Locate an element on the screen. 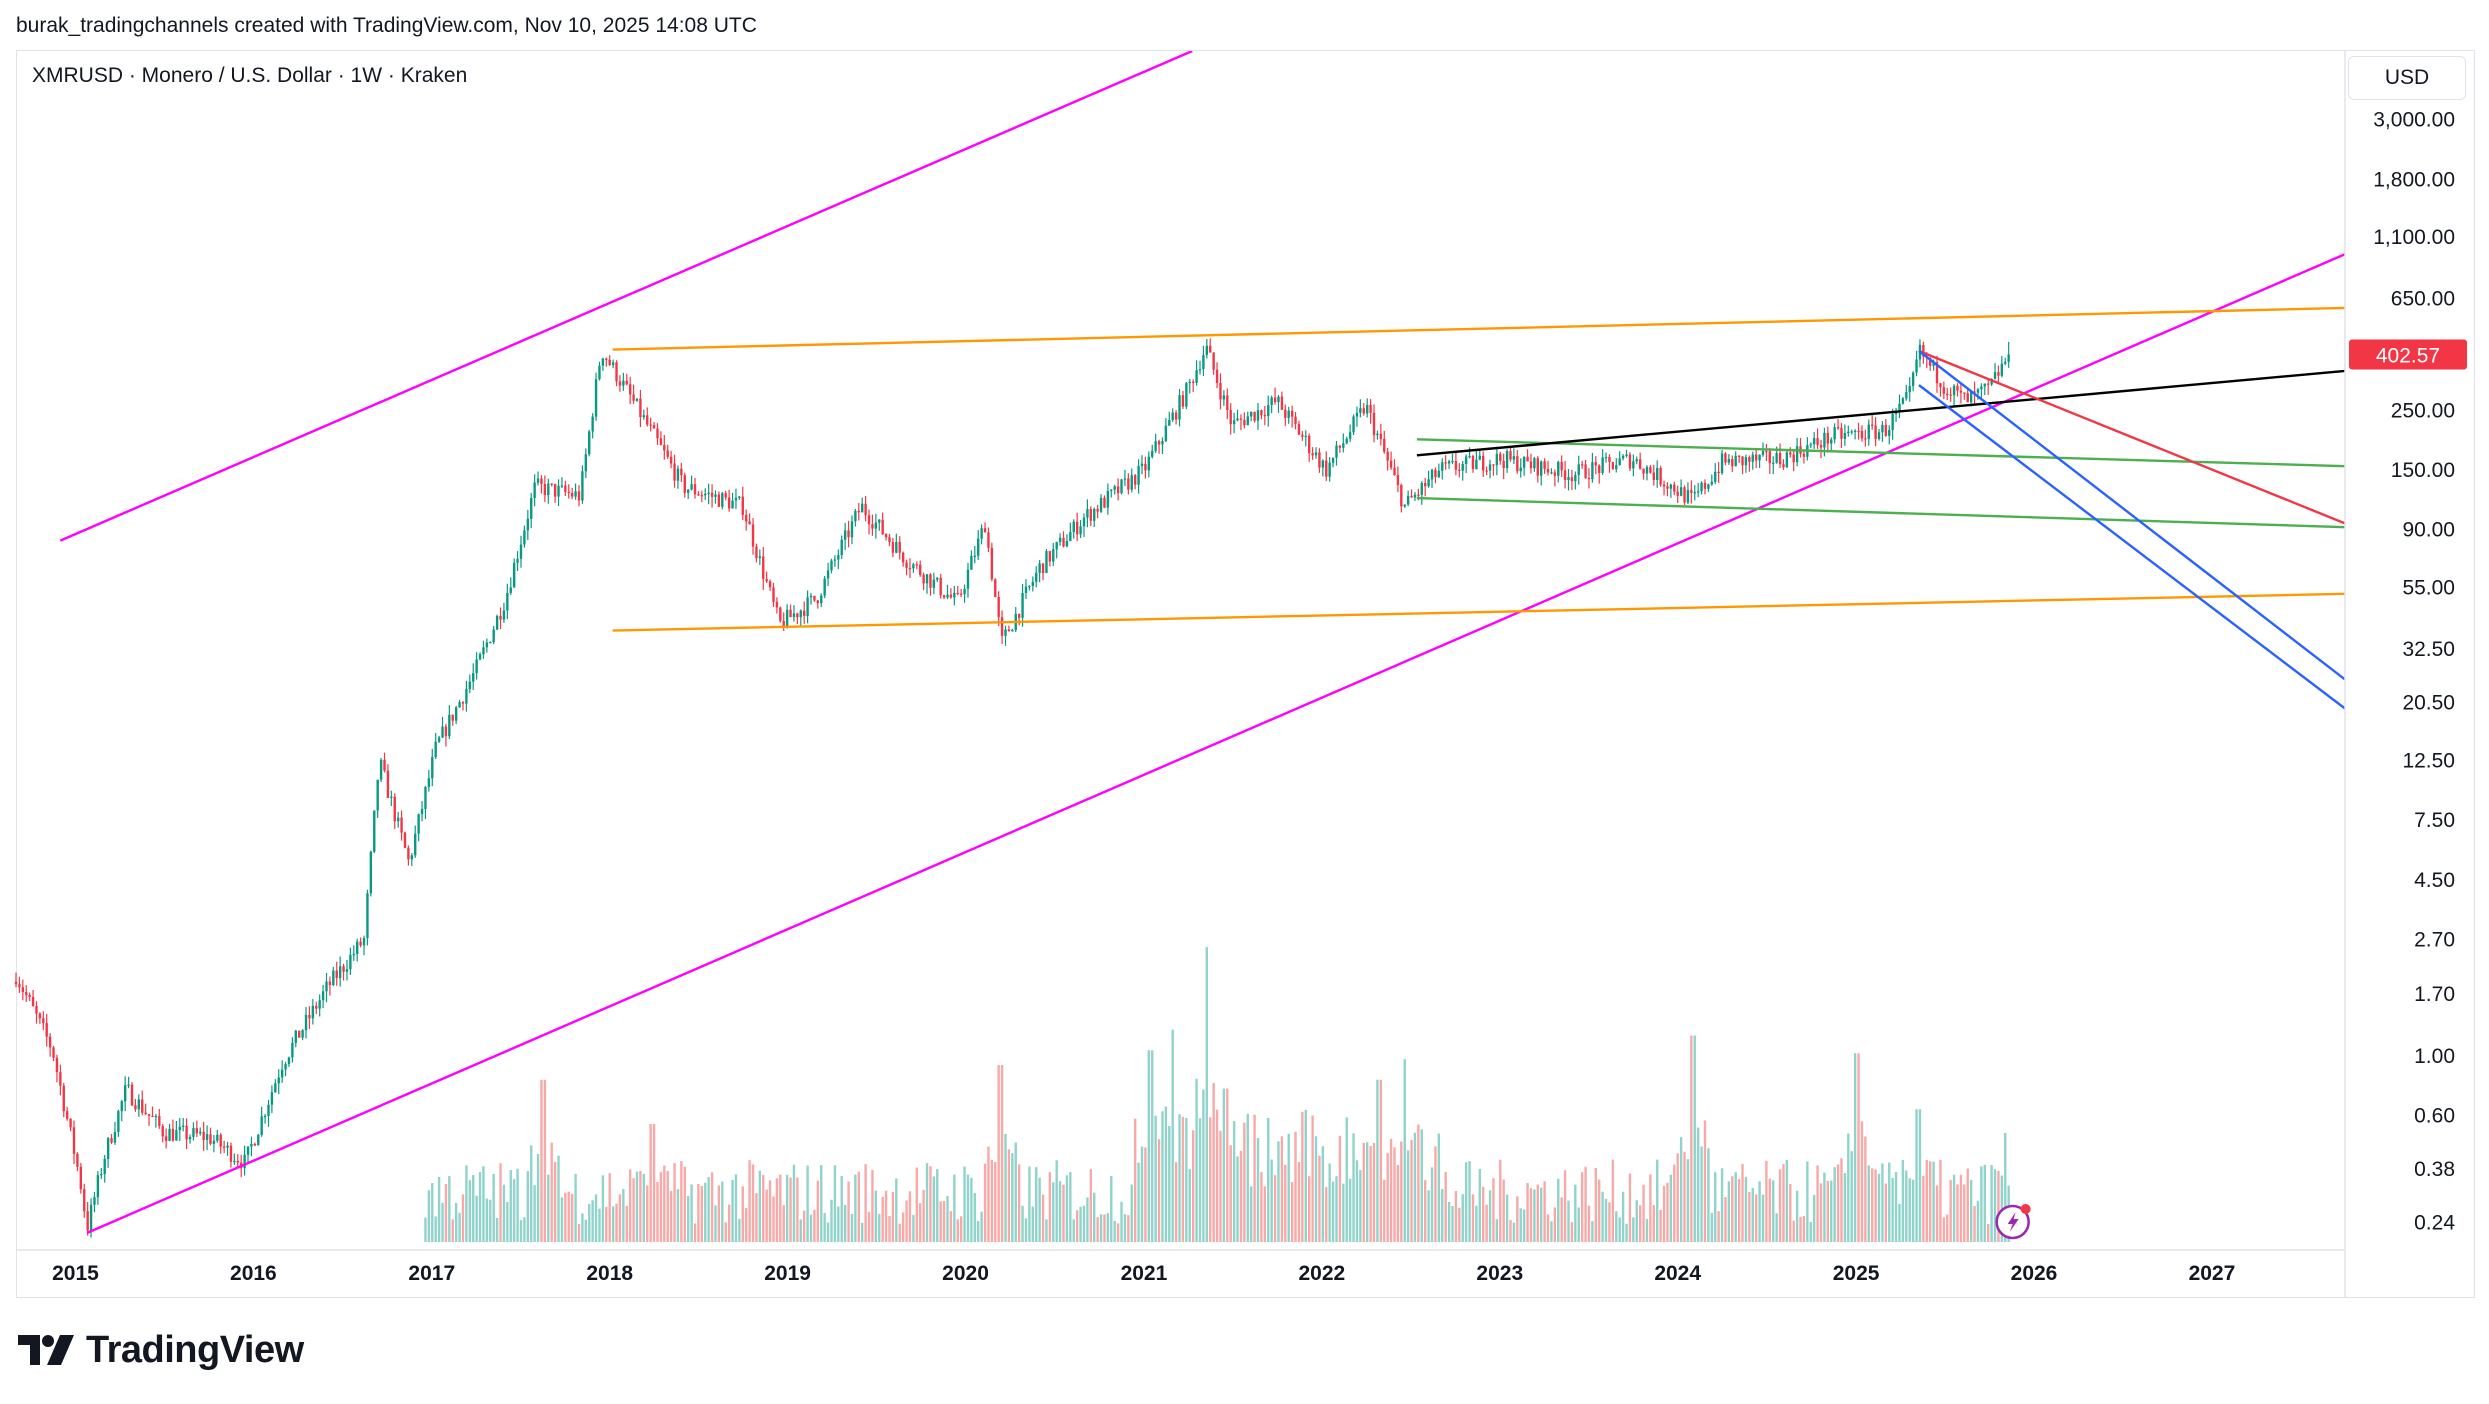  y-tick-label: 0.38 is located at coordinates (2434, 1169).